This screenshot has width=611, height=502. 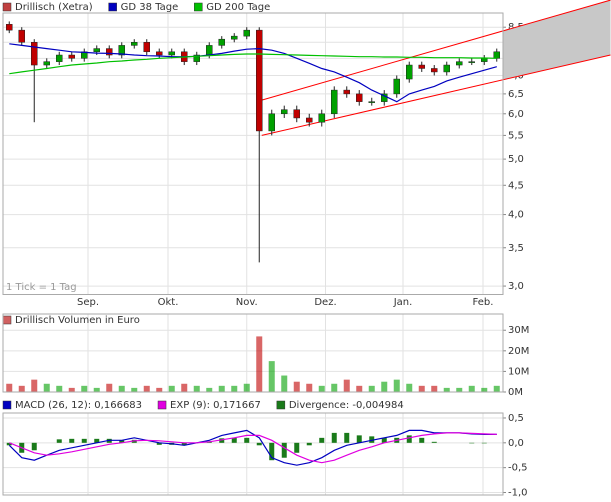 What do you see at coordinates (403, 302) in the screenshot?
I see `x-tick-label: Jan.` at bounding box center [403, 302].